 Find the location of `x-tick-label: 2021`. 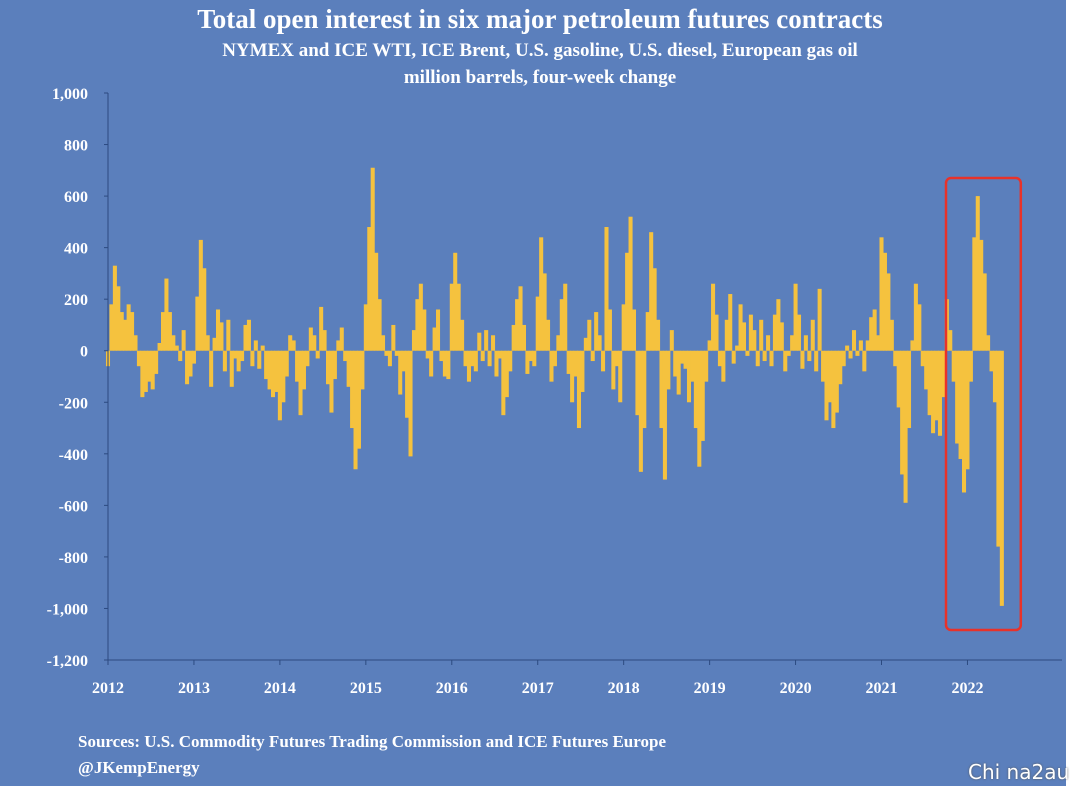

x-tick-label: 2021 is located at coordinates (882, 688).